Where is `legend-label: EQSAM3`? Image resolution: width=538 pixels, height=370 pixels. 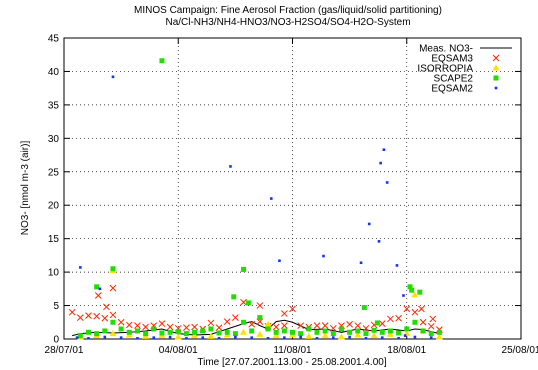
legend-label: EQSAM3 is located at coordinates (452, 59).